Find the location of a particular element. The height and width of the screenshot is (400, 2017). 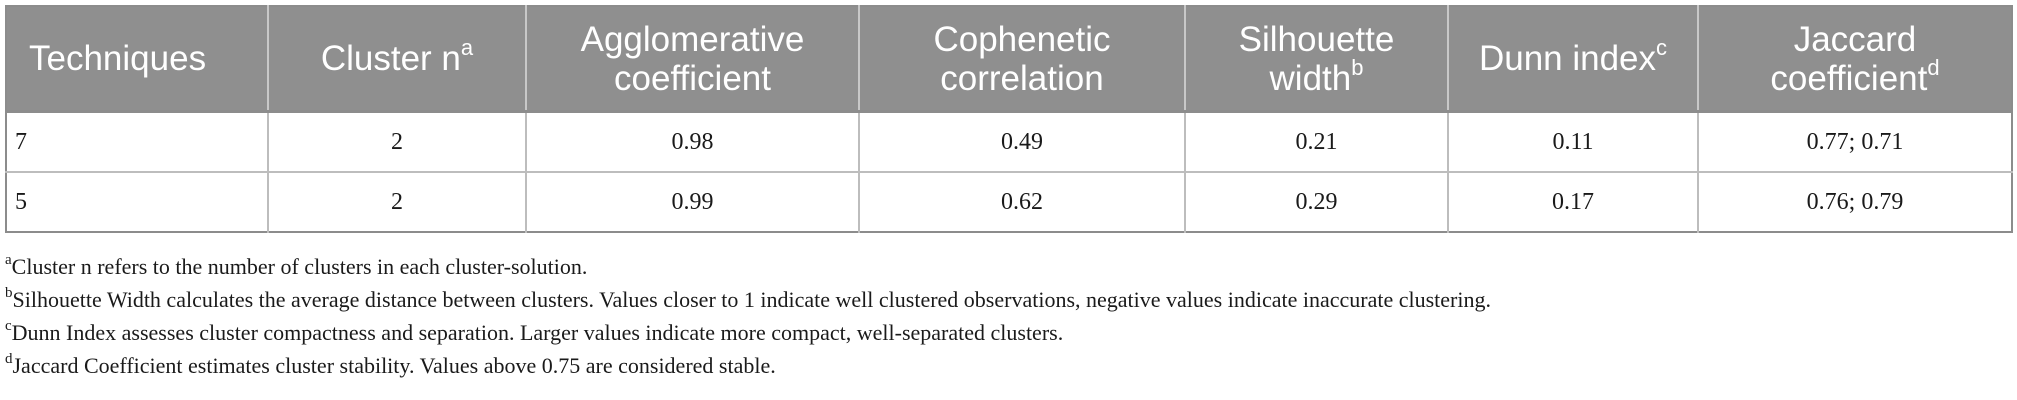

cell-agglomerative-coefficient: 0.98 is located at coordinates (693, 141).